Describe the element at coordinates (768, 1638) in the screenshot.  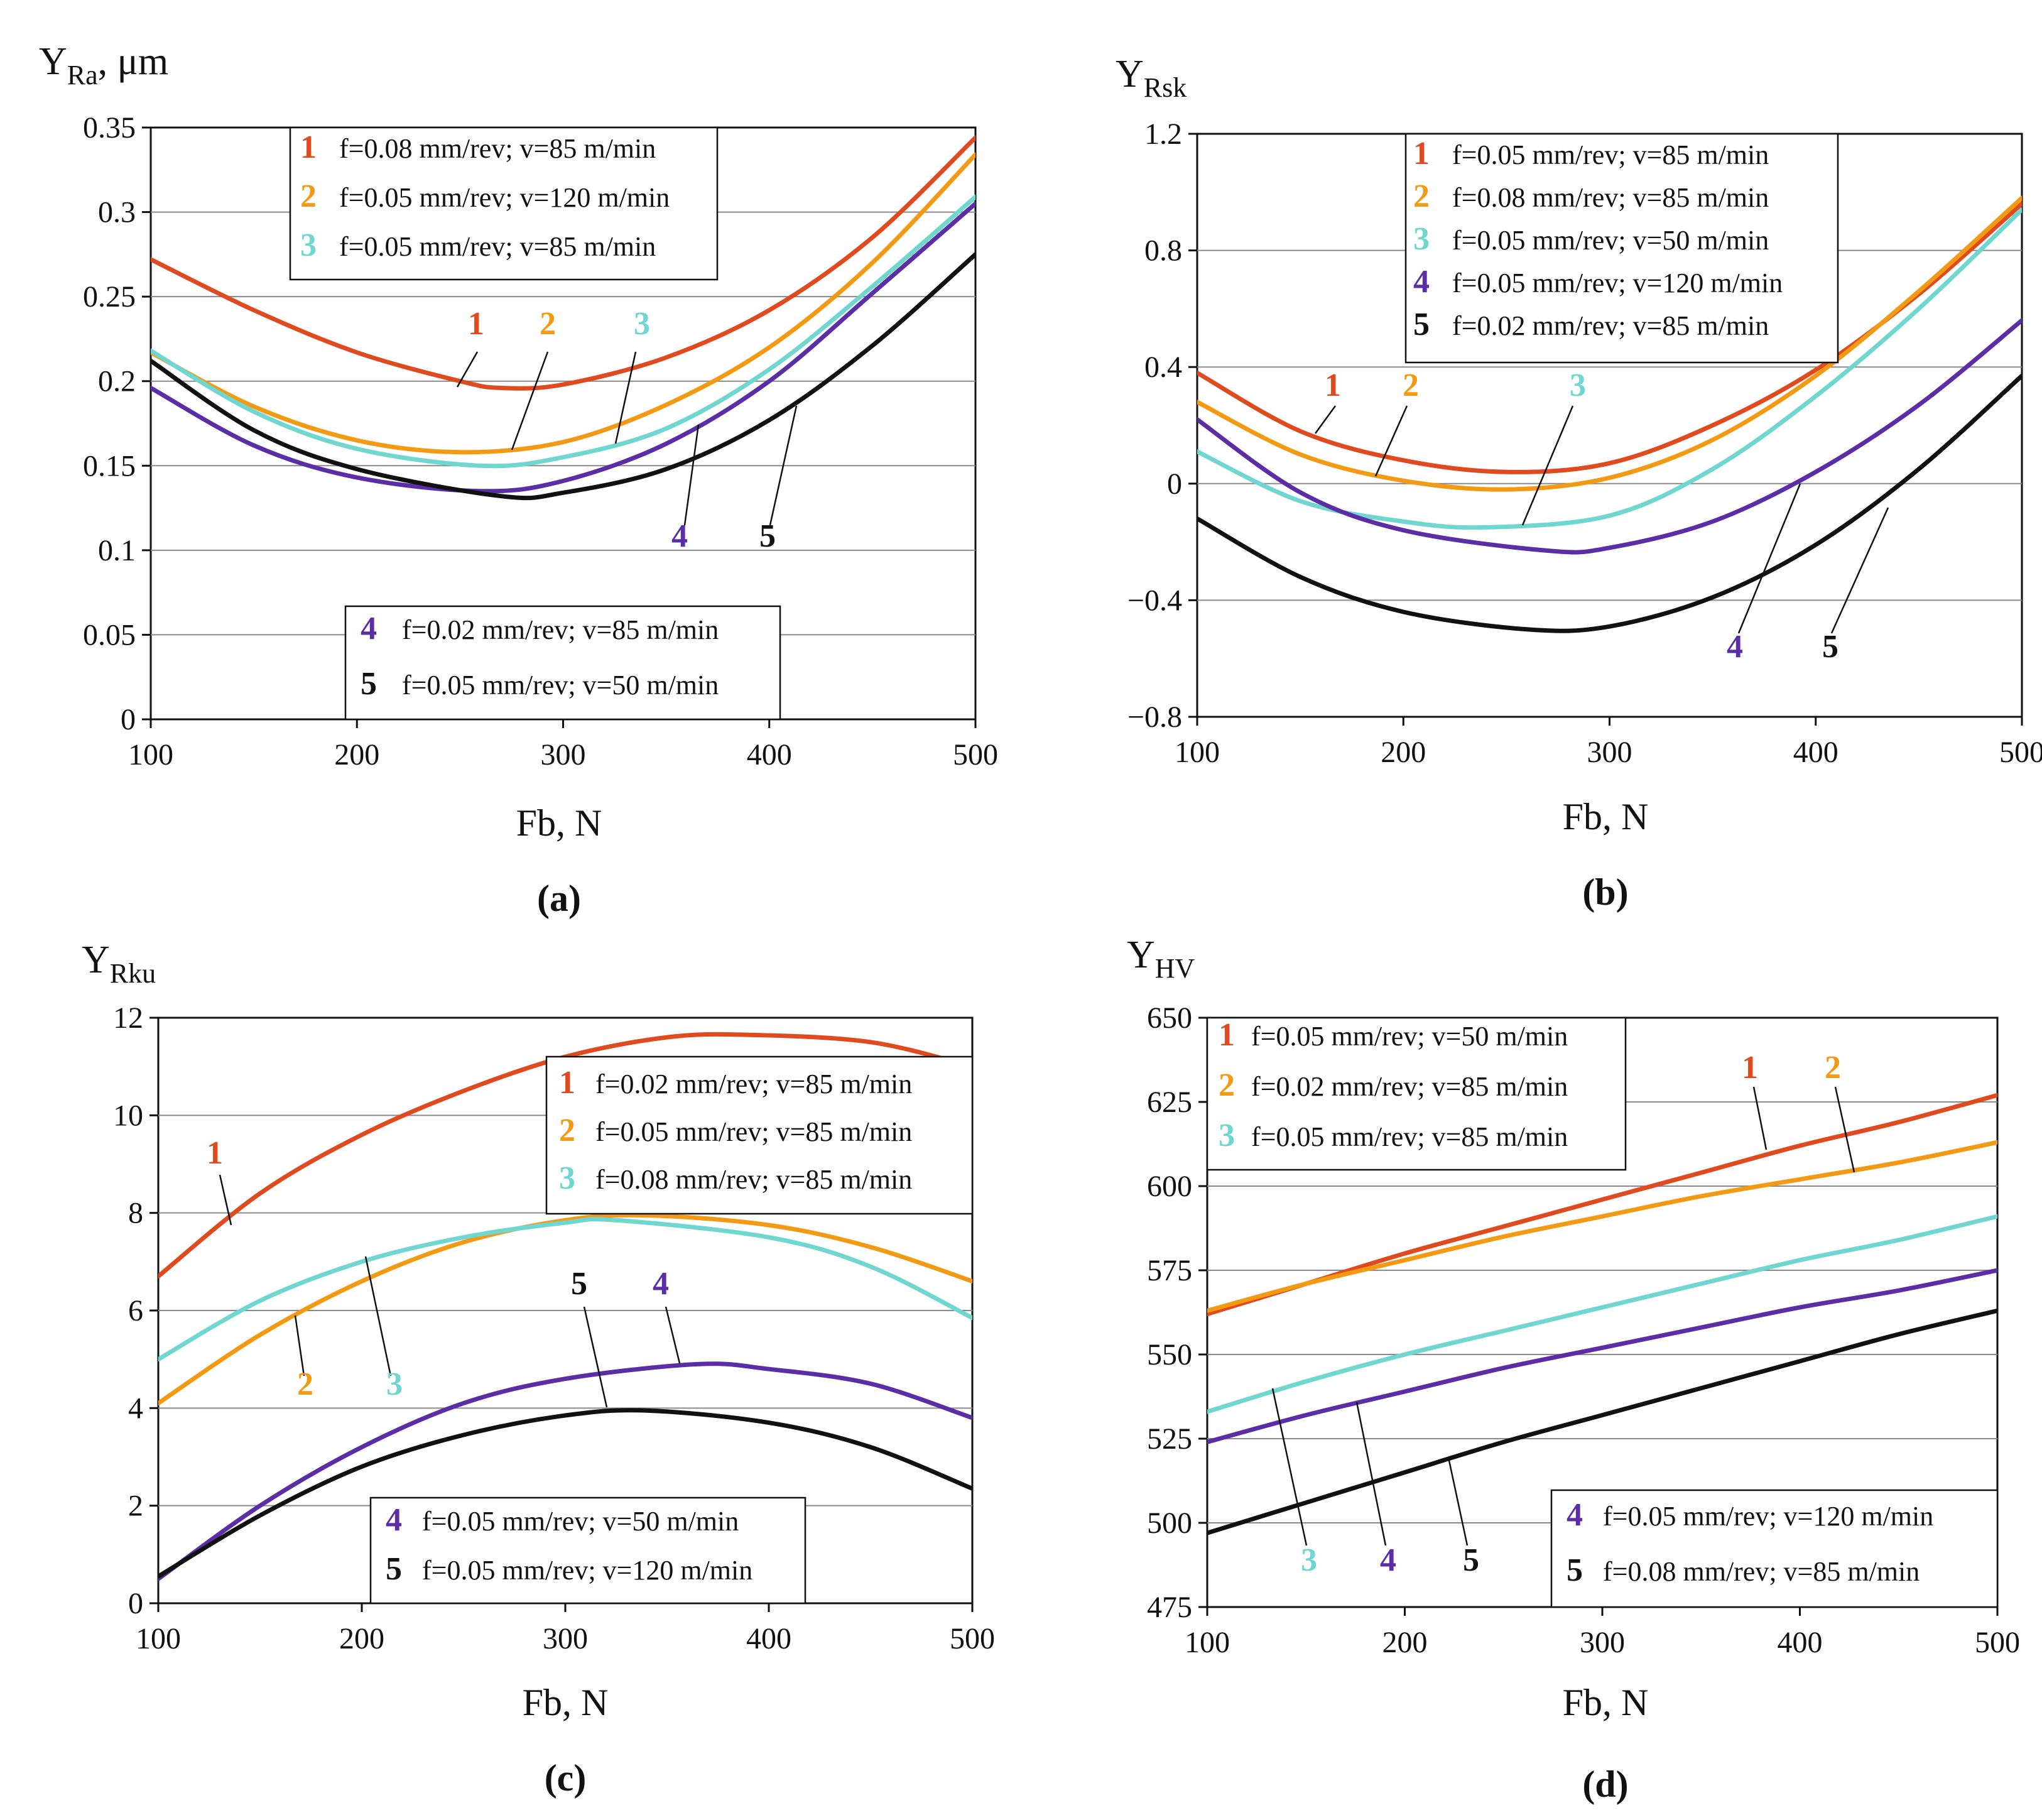
I see `x-tick-label: 400` at that location.